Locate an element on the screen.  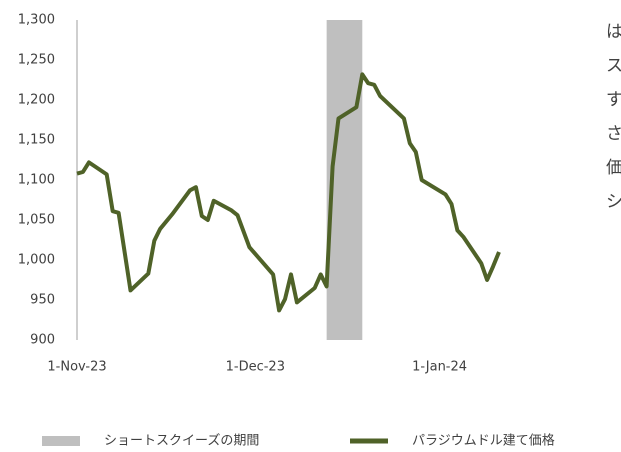
y-tick-label: 1,200 is located at coordinates (36, 100).